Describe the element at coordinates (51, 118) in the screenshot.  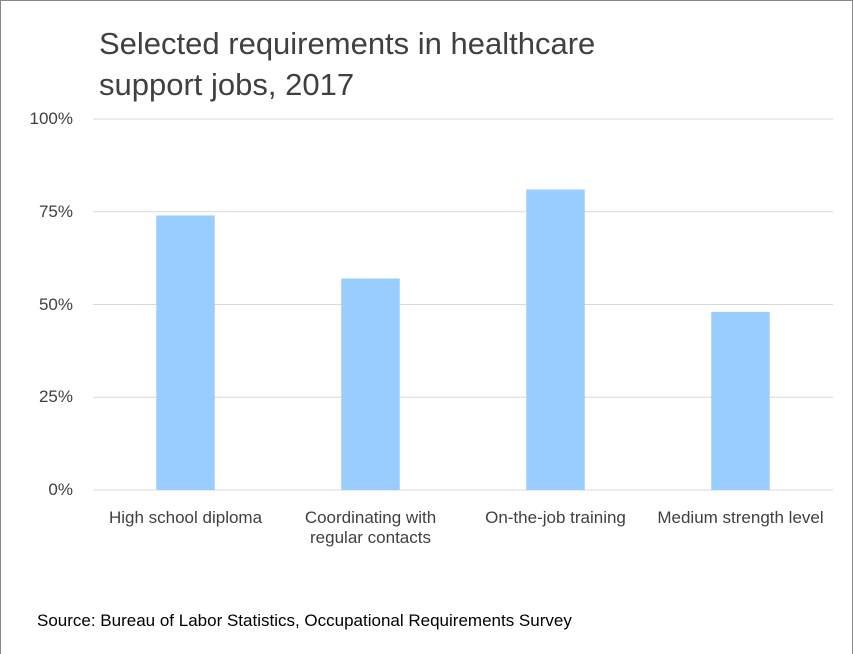
I see `y-tick-label: 100%` at that location.